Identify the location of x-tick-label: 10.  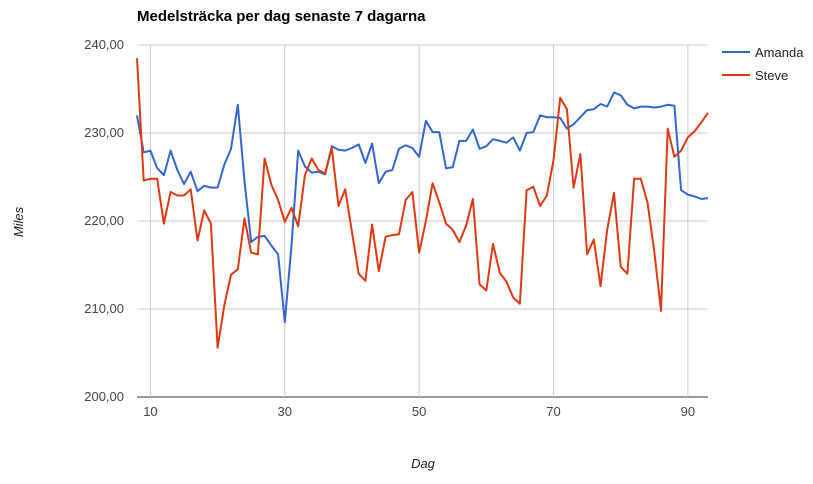
(150, 411).